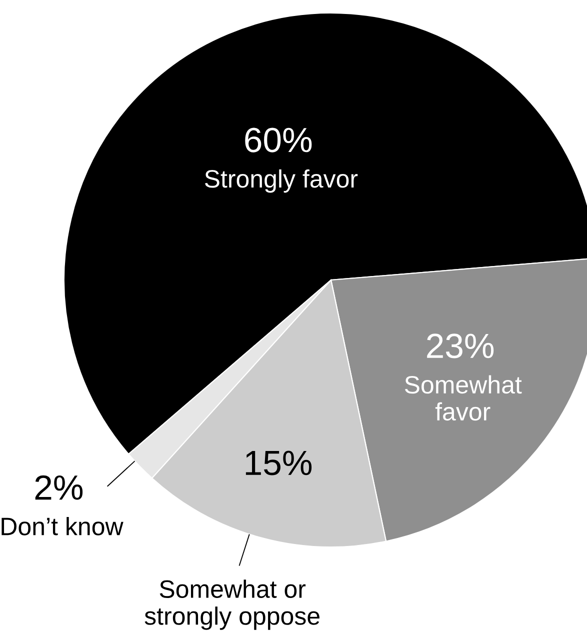 The height and width of the screenshot is (639, 587). What do you see at coordinates (278, 140) in the screenshot?
I see `data-label: 60%` at bounding box center [278, 140].